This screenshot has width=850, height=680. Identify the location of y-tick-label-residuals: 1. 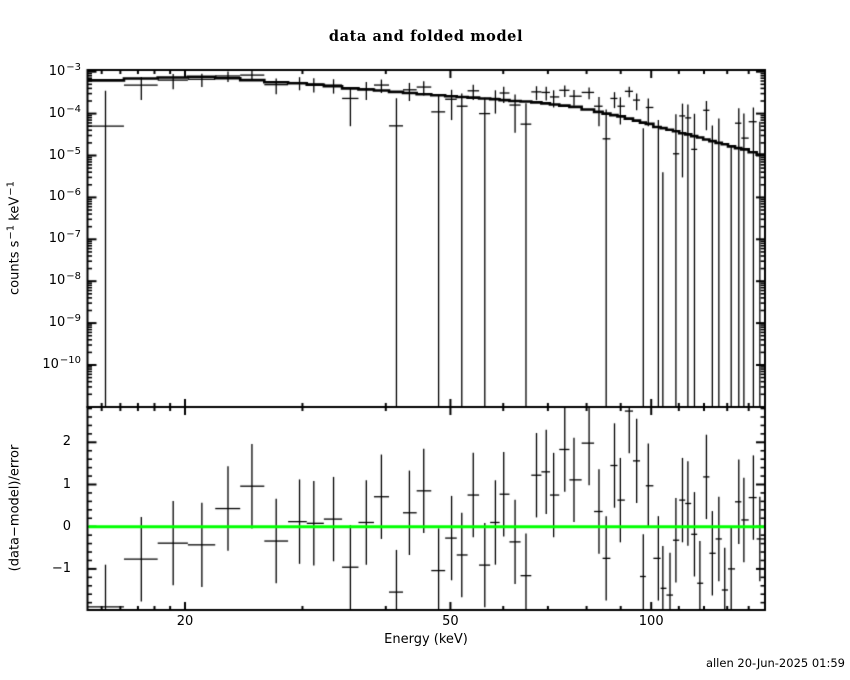
(66, 484).